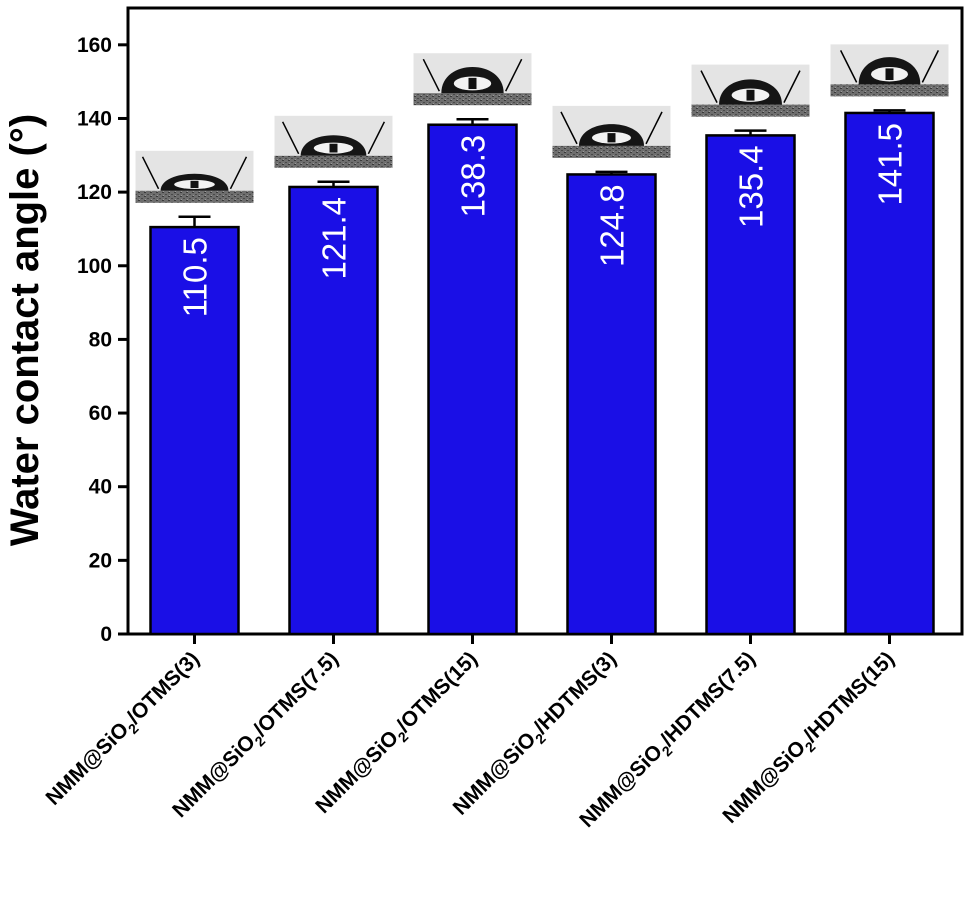  What do you see at coordinates (25, 330) in the screenshot?
I see `y-axis-label: Water contact angle (°)` at bounding box center [25, 330].